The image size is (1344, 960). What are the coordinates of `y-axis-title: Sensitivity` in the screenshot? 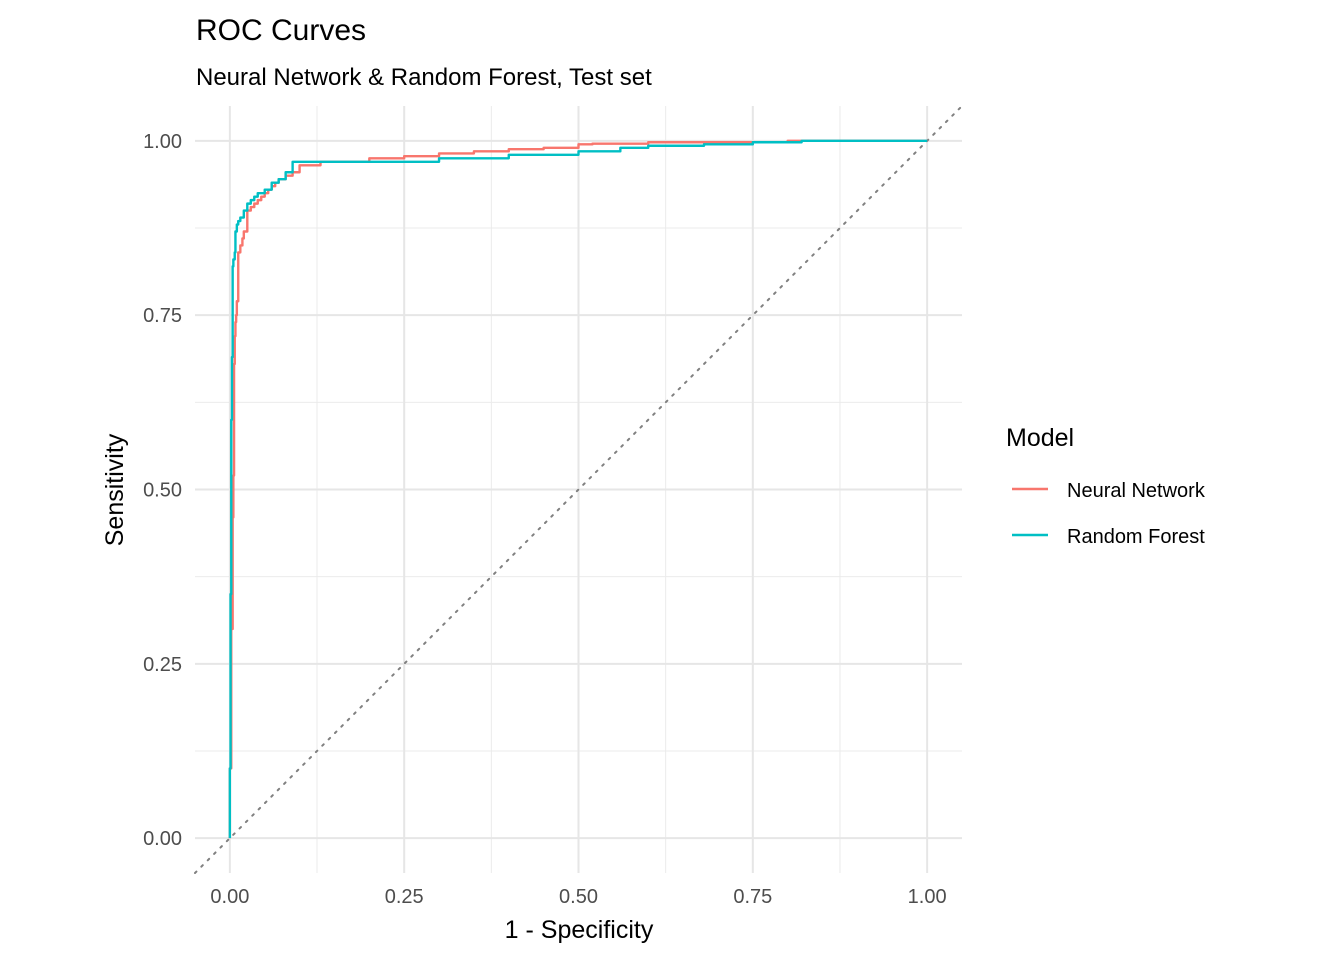 It's located at (115, 489).